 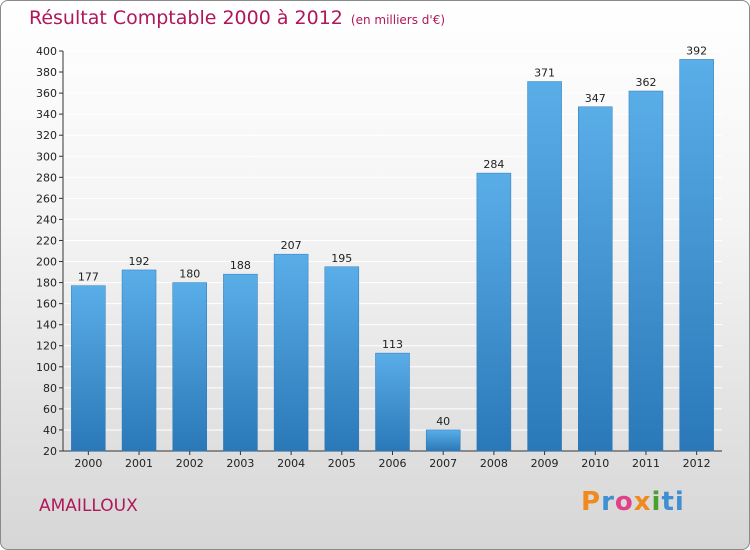 What do you see at coordinates (46, 283) in the screenshot?
I see `y-tick-label: 180` at bounding box center [46, 283].